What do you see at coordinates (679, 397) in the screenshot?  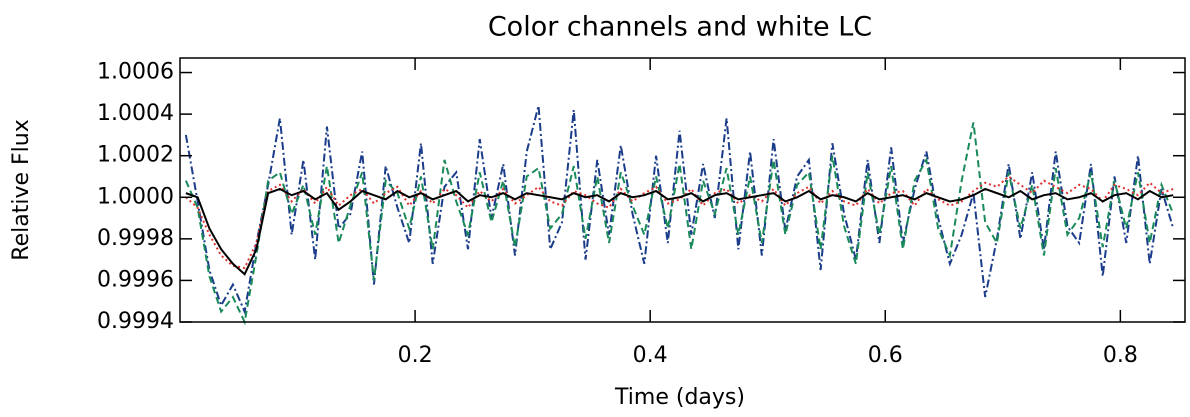 I see `x-axis-title: Time (days)` at bounding box center [679, 397].